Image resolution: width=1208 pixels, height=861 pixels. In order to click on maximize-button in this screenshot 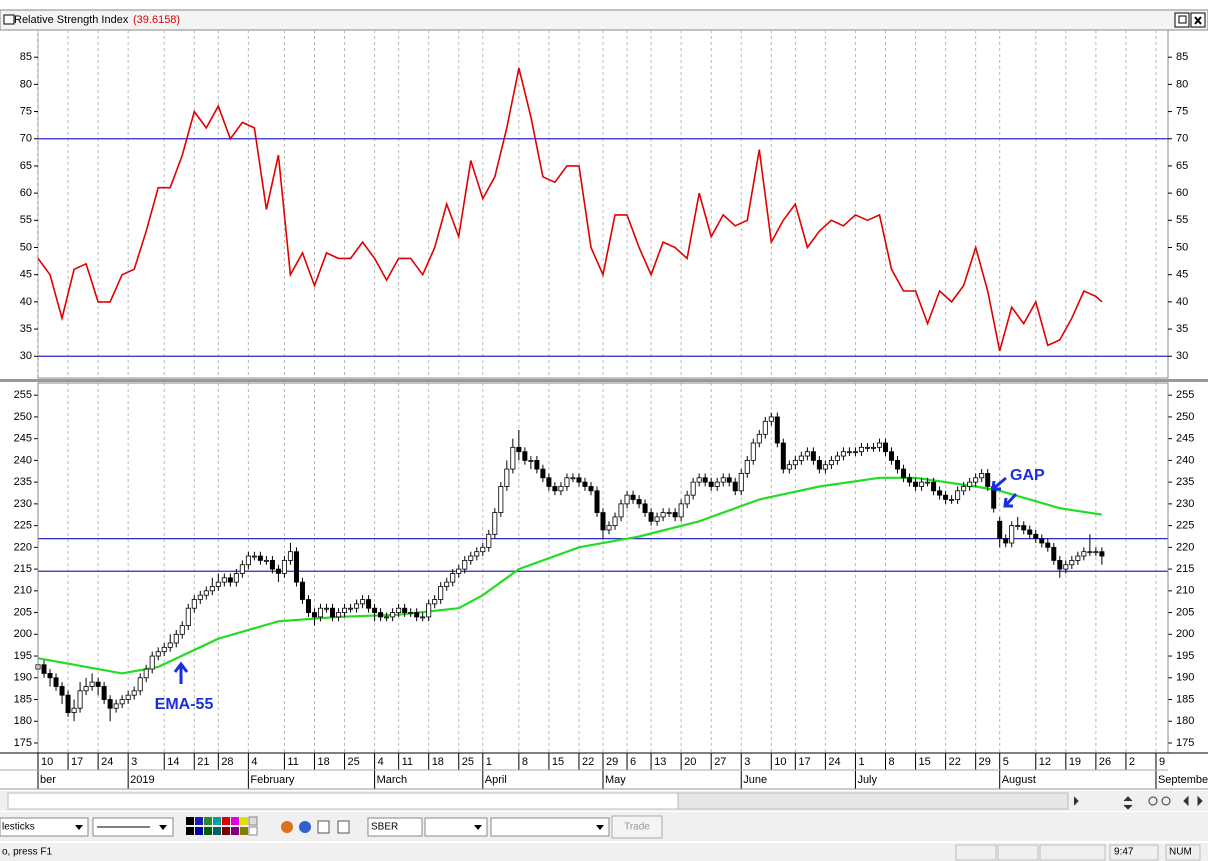, I will do `click(1182, 20)`.